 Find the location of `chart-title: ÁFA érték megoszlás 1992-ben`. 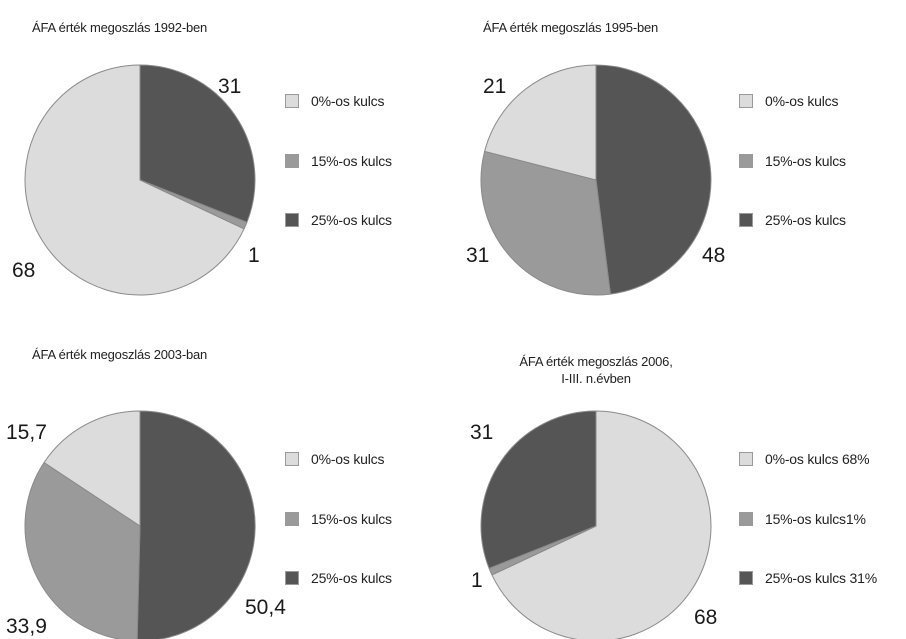

chart-title: ÁFA érték megoszlás 1992-ben is located at coordinates (119, 27).